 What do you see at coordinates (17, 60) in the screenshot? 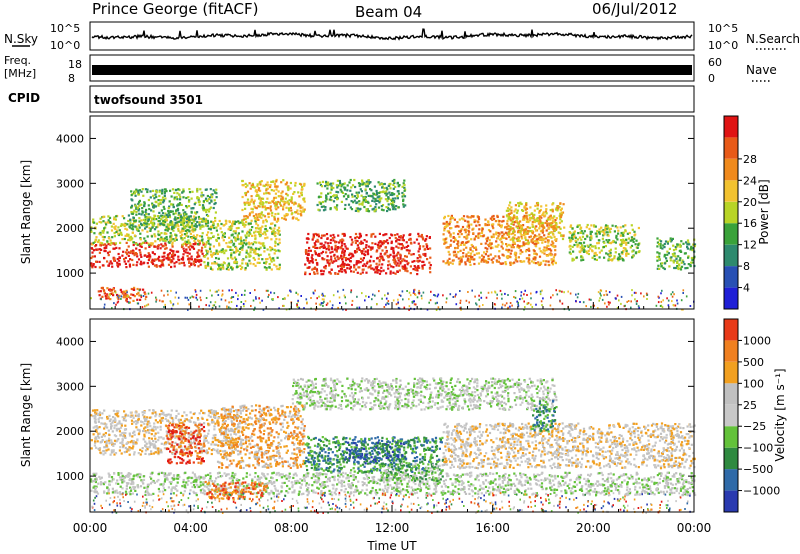
I see `freq-label: Freq.` at bounding box center [17, 60].